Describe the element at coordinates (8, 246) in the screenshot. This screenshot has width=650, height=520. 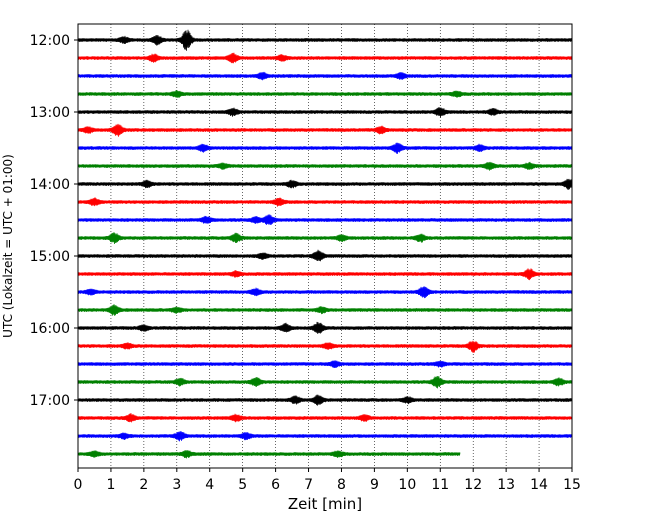
I see `y-axis-label: UTC (Lokalzeit = UTC + 01:00)` at that location.